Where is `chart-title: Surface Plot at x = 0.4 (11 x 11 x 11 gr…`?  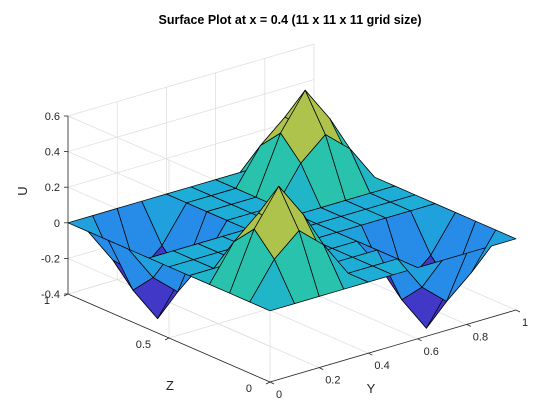
chart-title: Surface Plot at x = 0.4 (11 x 11 x 11 gr… is located at coordinates (290, 20).